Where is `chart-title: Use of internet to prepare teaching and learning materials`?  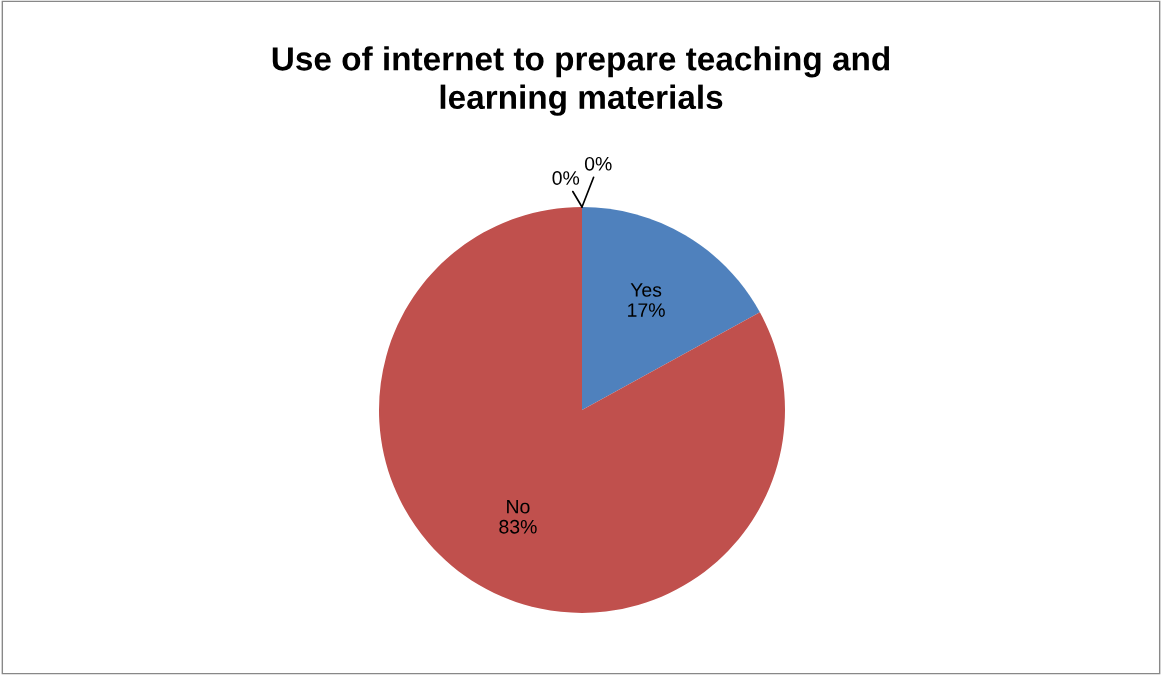 chart-title: Use of internet to prepare teaching and learning materials is located at coordinates (581, 81).